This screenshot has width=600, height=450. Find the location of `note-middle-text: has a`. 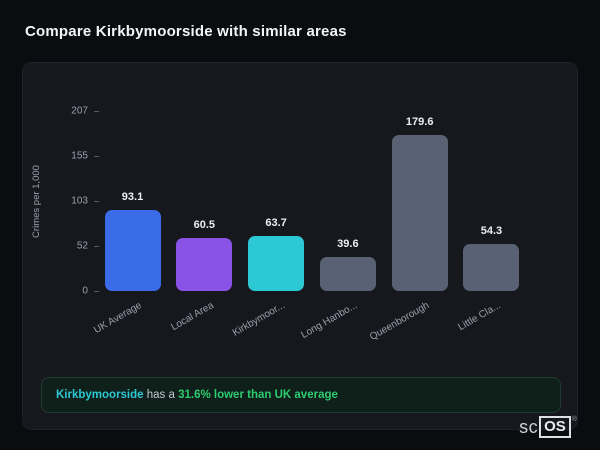

note-middle-text: has a is located at coordinates (161, 395).